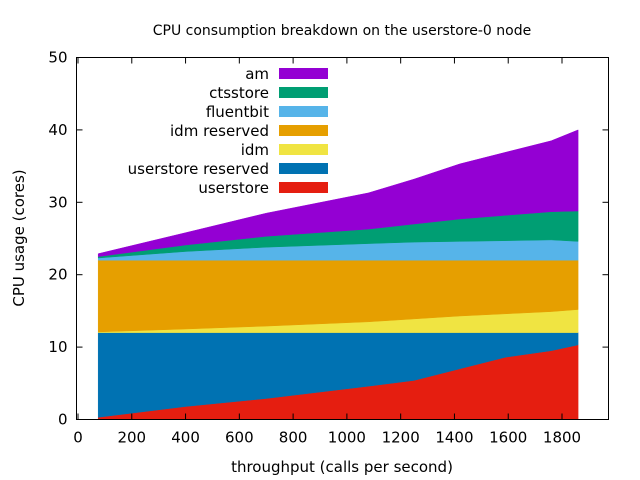 The height and width of the screenshot is (480, 640). What do you see at coordinates (293, 438) in the screenshot?
I see `x-tick-label: 800` at bounding box center [293, 438].